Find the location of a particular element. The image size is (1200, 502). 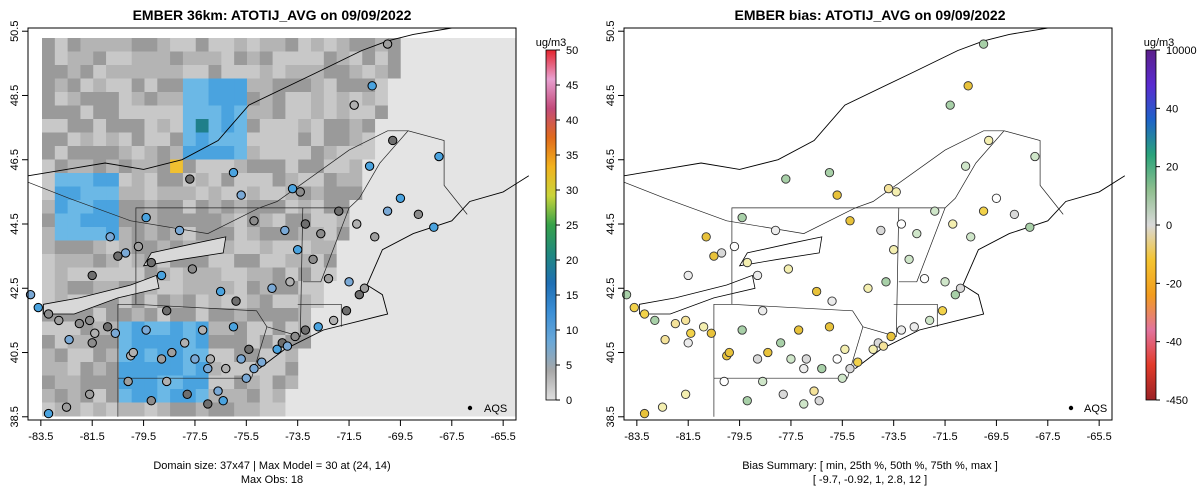

left-coast-line is located at coordinates (239, 102).